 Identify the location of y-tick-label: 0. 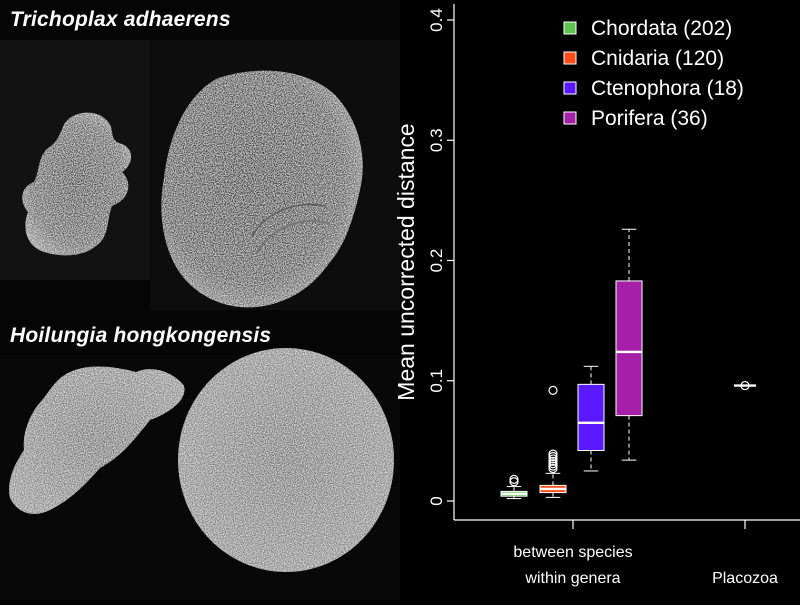
(436, 500).